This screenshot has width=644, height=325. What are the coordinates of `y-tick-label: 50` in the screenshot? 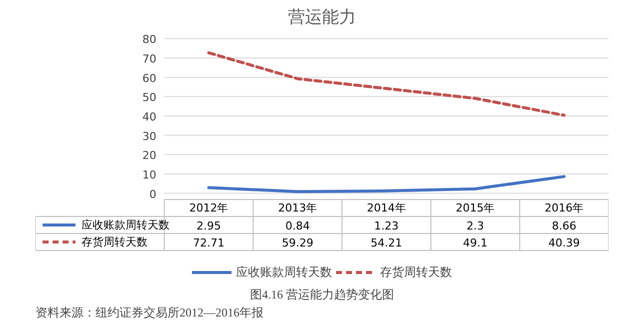 It's located at (149, 97).